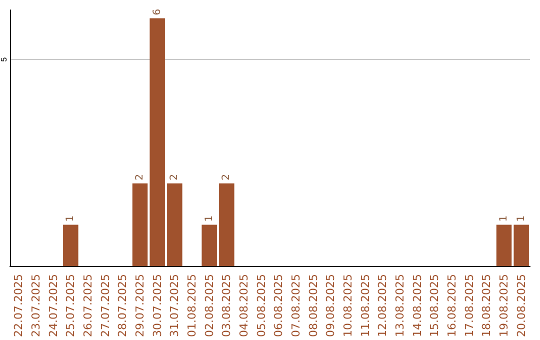 The width and height of the screenshot is (540, 340). Describe the element at coordinates (504, 306) in the screenshot. I see `x-tick-label: 19.08.2025` at that location.